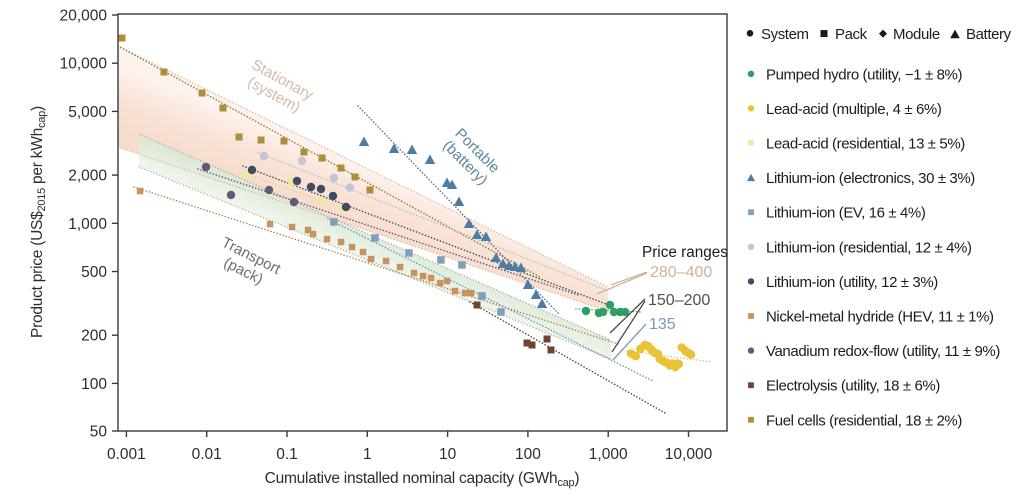  Describe the element at coordinates (99, 432) in the screenshot. I see `svg-text: 50` at that location.